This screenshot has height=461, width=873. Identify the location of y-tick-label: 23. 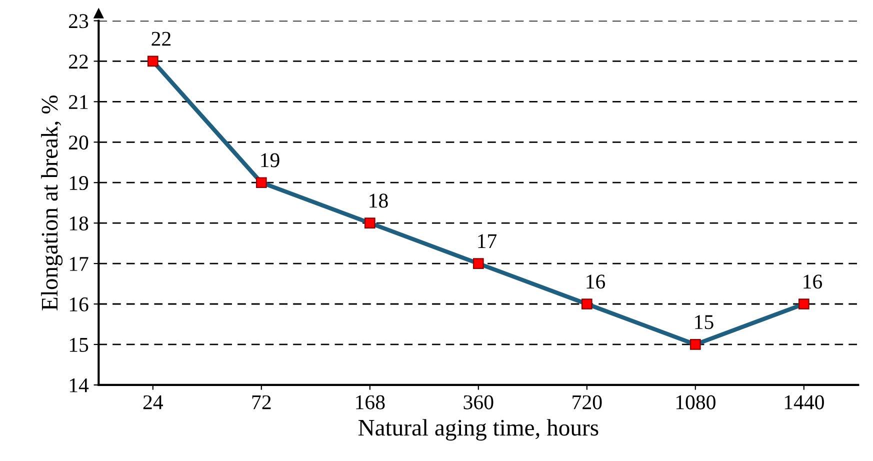
(78, 21).